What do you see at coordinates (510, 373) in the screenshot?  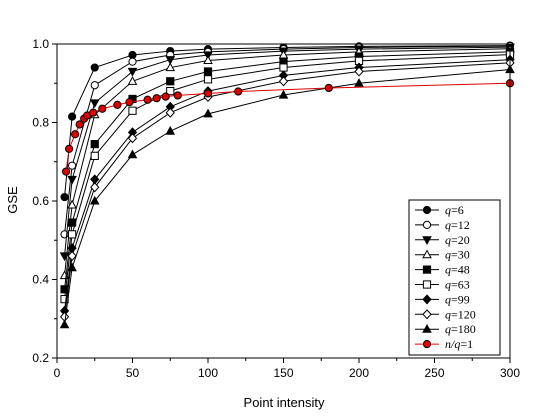 I see `x-tick-label: 300` at bounding box center [510, 373].